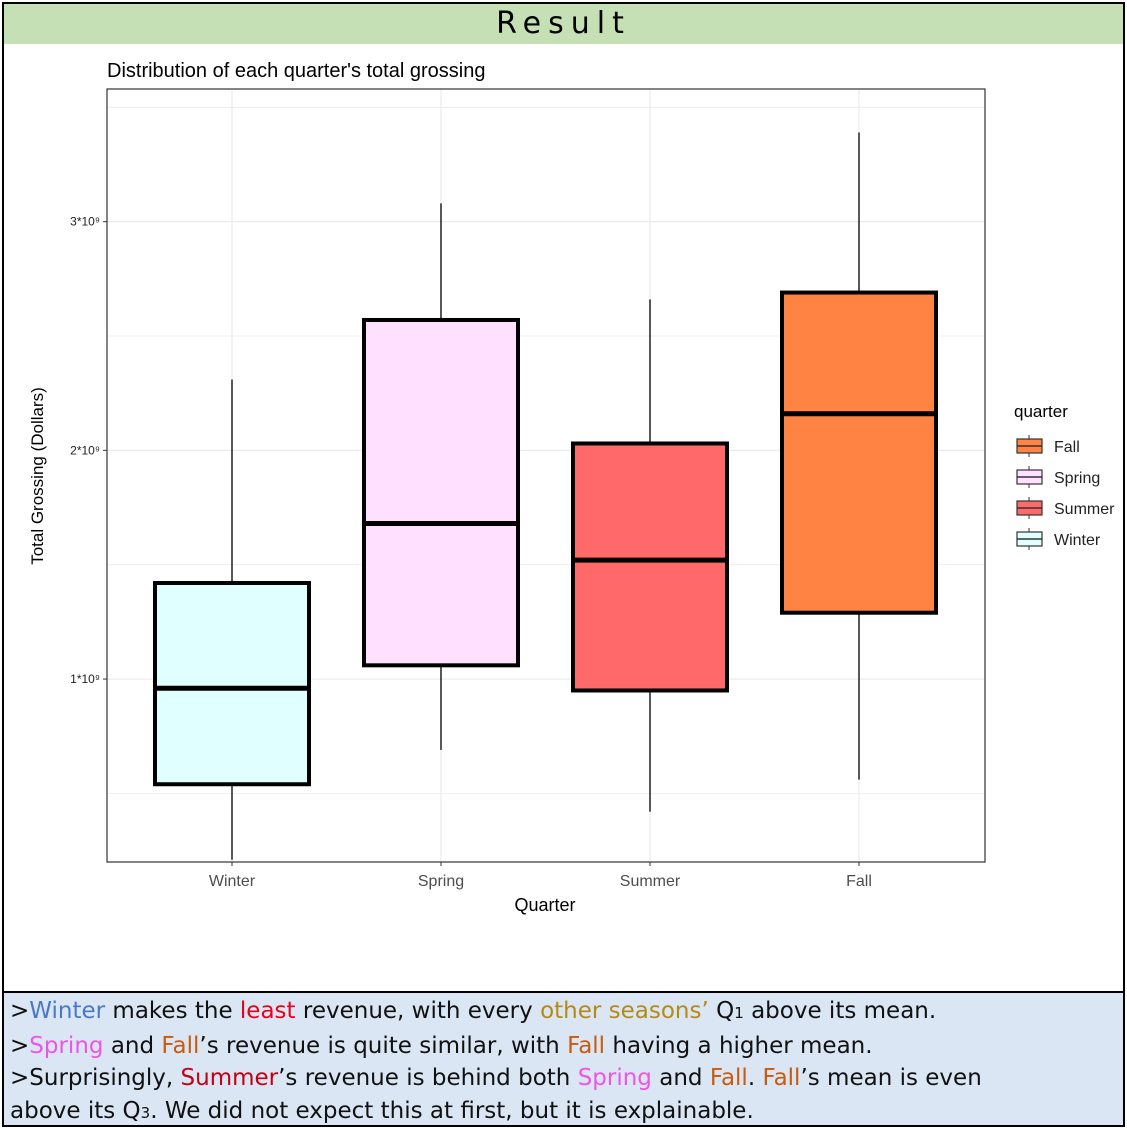 This screenshot has width=1127, height=1129. What do you see at coordinates (650, 881) in the screenshot?
I see `x-tick-label: Summer` at bounding box center [650, 881].